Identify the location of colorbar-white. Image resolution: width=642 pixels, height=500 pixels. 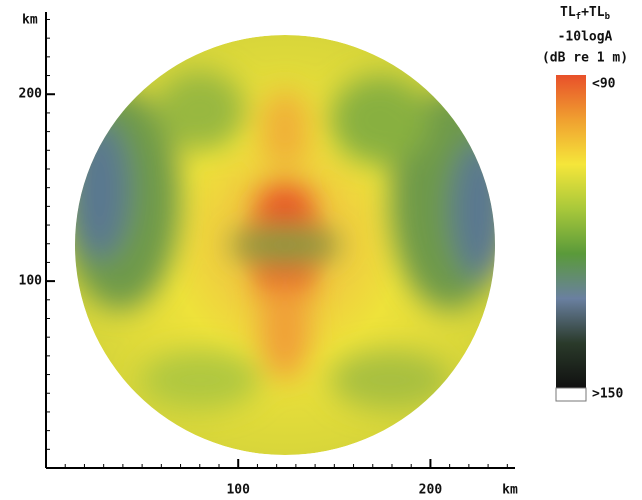
(571, 394).